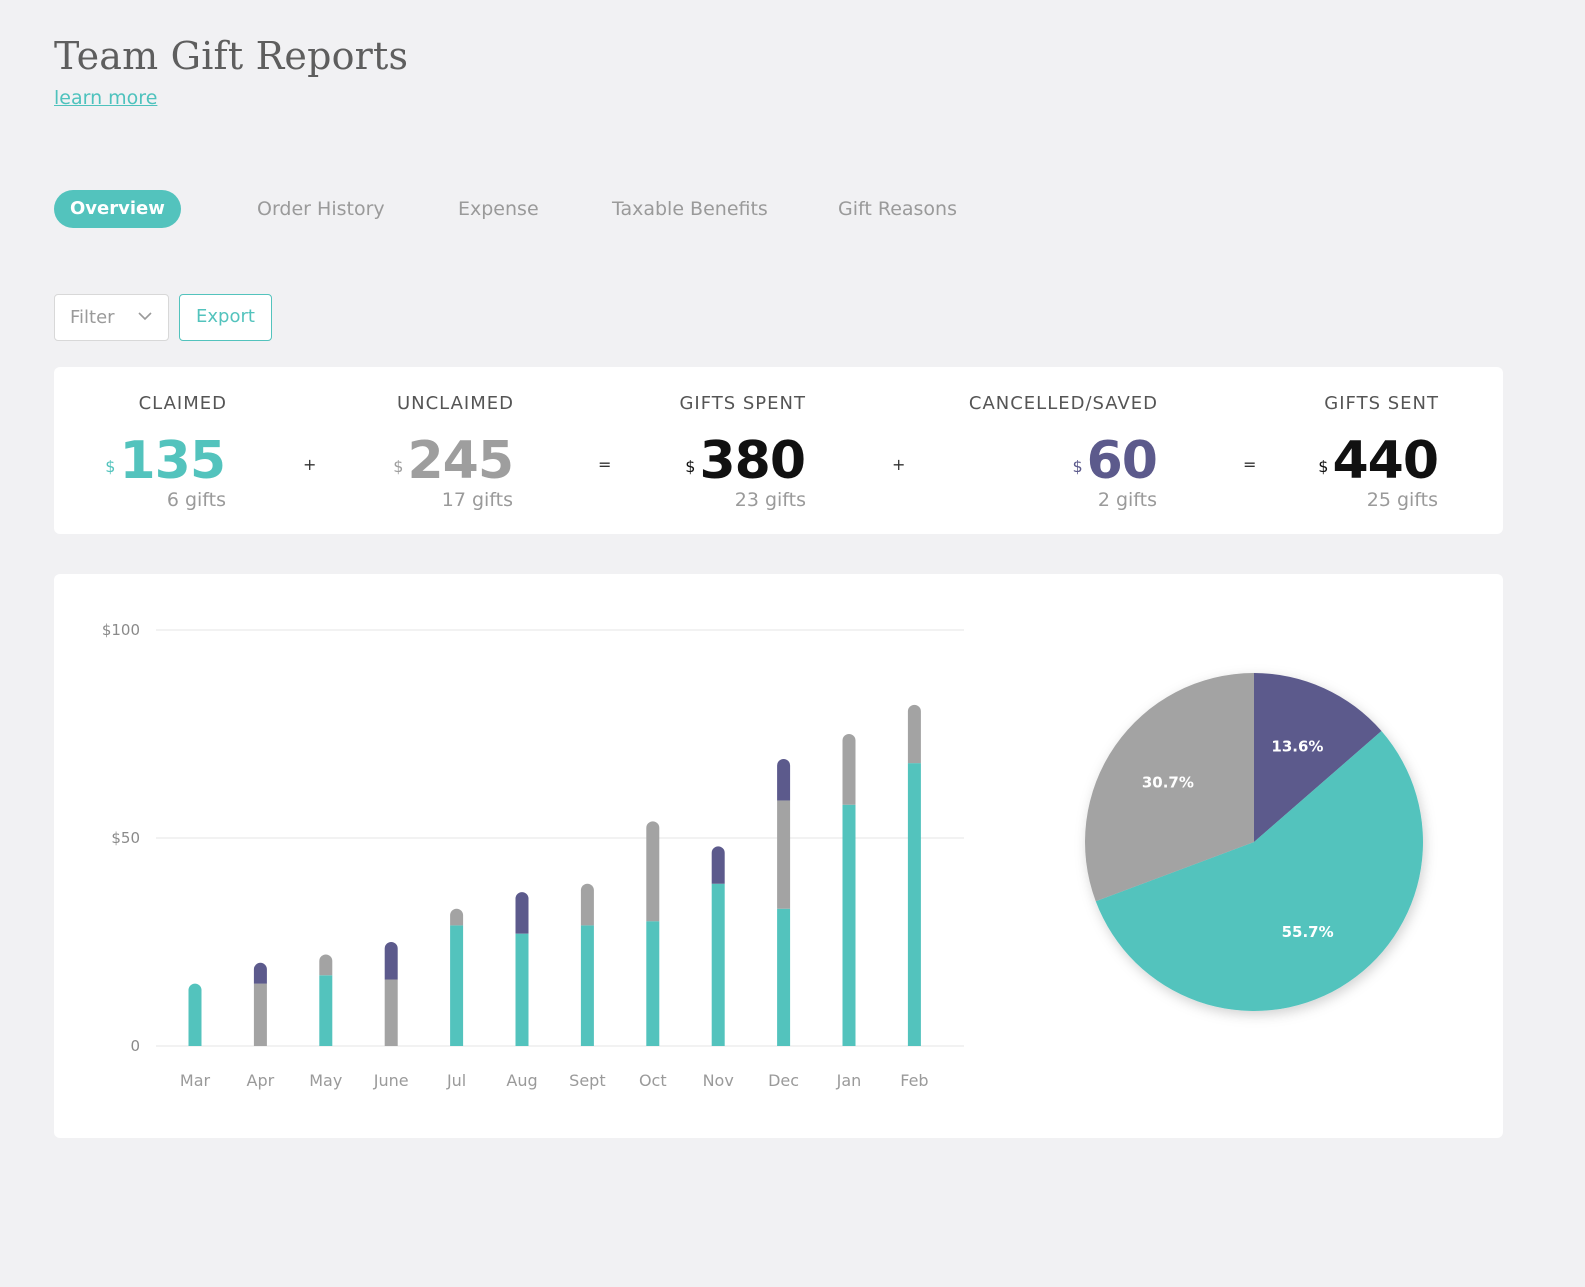 Image resolution: width=1585 pixels, height=1287 pixels. Describe the element at coordinates (195, 1080) in the screenshot. I see `x-tick-label: Mar` at that location.